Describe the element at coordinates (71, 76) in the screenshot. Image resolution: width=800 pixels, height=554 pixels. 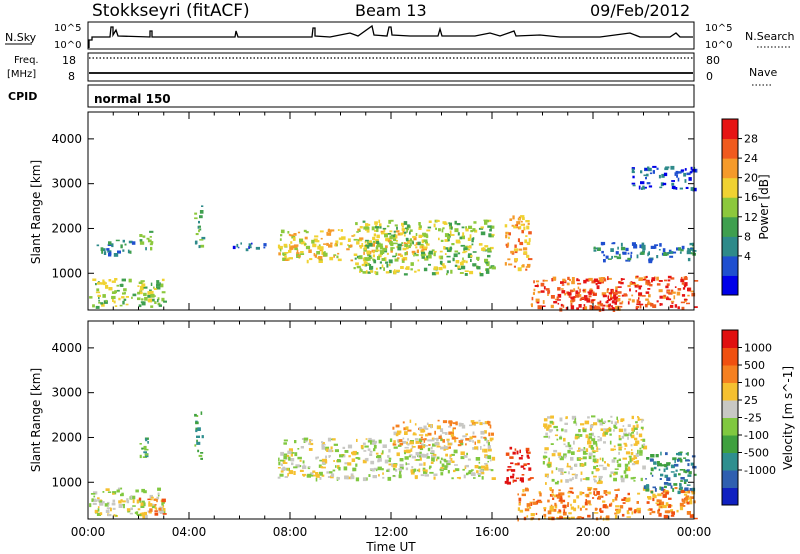
I see `freq-tick-bottom: 8` at that location.